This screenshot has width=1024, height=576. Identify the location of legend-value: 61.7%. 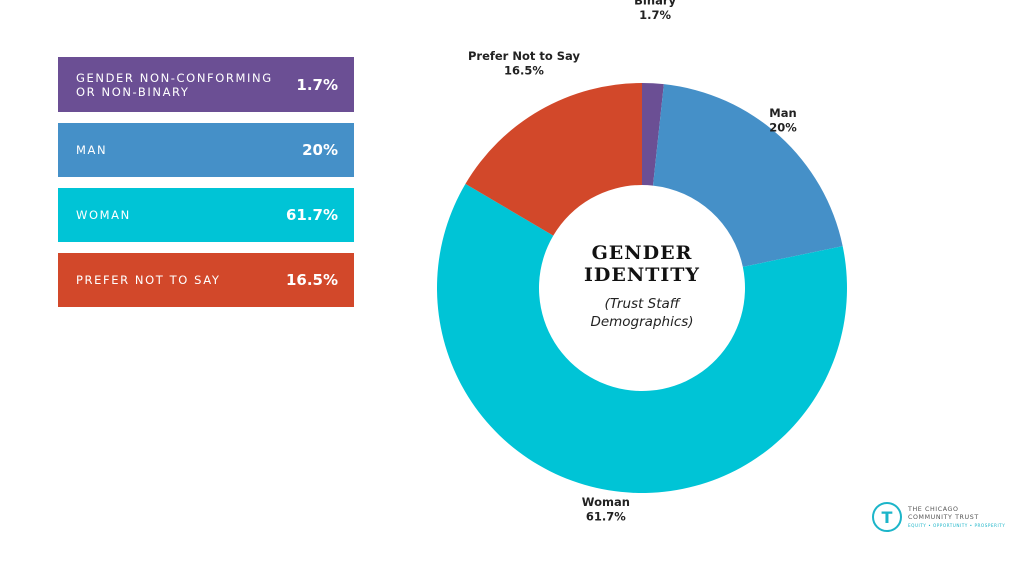
(311, 215).